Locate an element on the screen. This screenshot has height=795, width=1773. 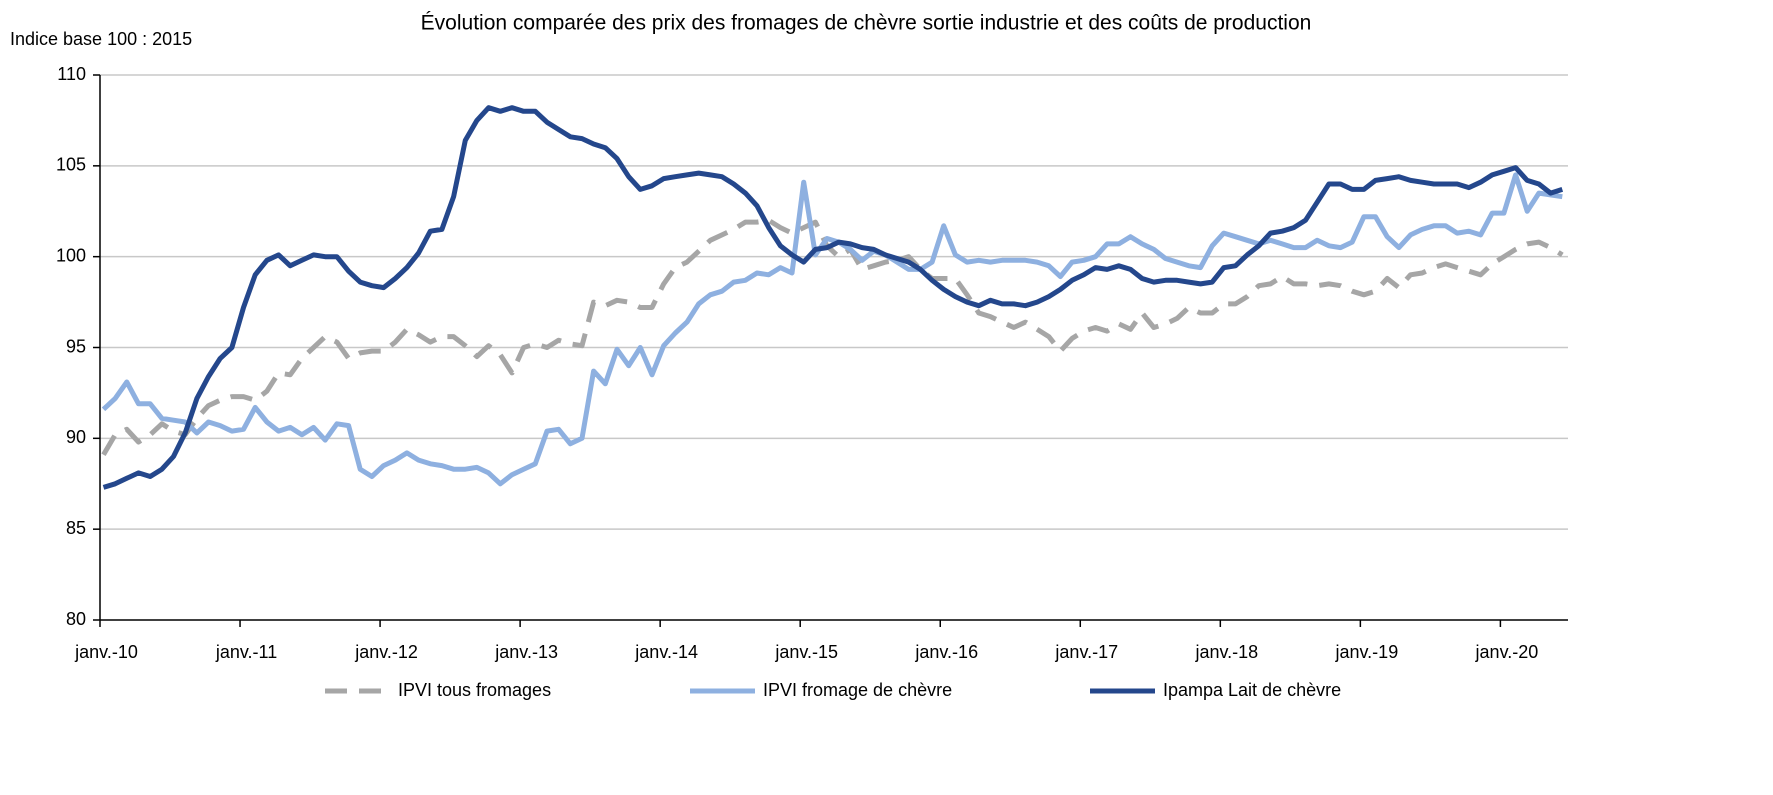
x-tick-label: janv.-10 is located at coordinates (106, 652).